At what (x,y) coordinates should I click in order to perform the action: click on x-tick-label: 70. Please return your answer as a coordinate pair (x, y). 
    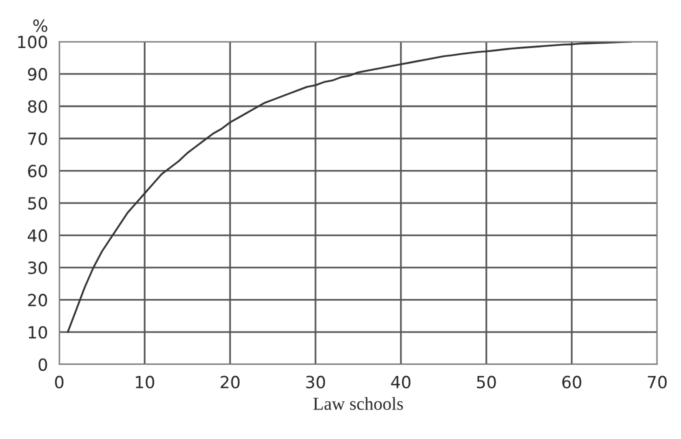
    Looking at the image, I should click on (657, 382).